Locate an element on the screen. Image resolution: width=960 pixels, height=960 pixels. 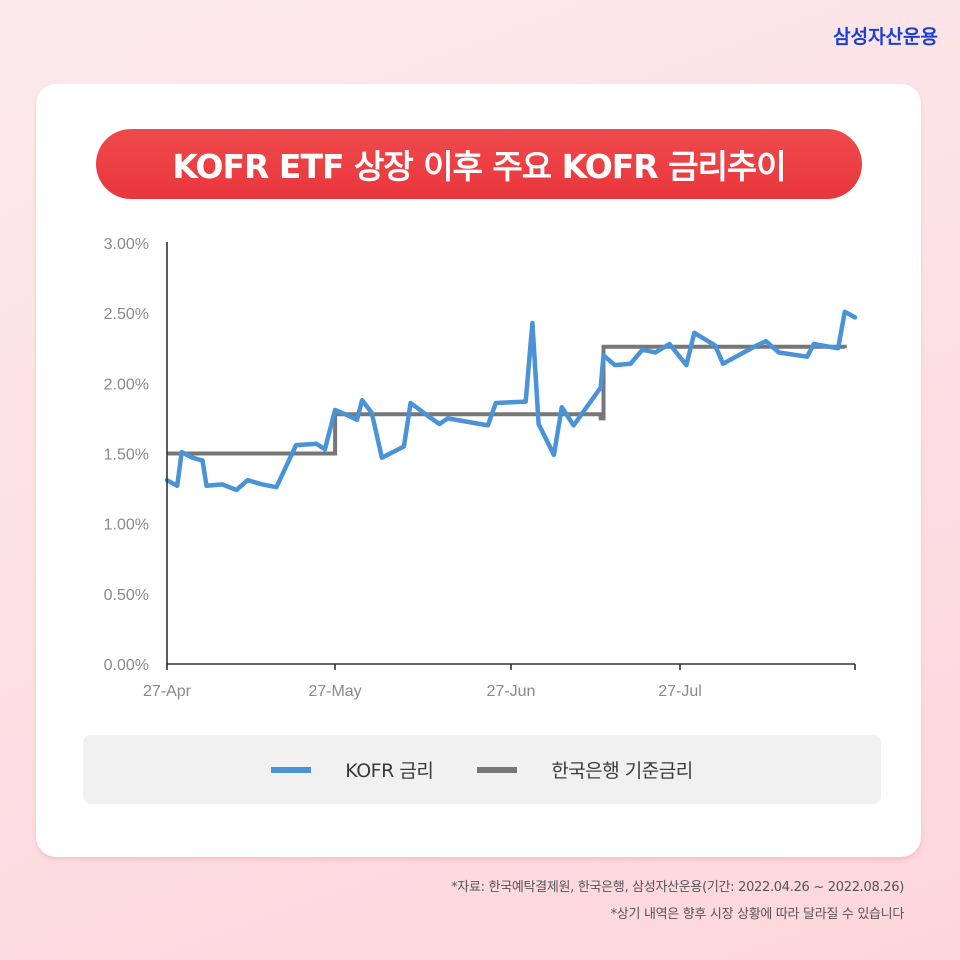
y-tick-label: 2.50% is located at coordinates (126, 314).